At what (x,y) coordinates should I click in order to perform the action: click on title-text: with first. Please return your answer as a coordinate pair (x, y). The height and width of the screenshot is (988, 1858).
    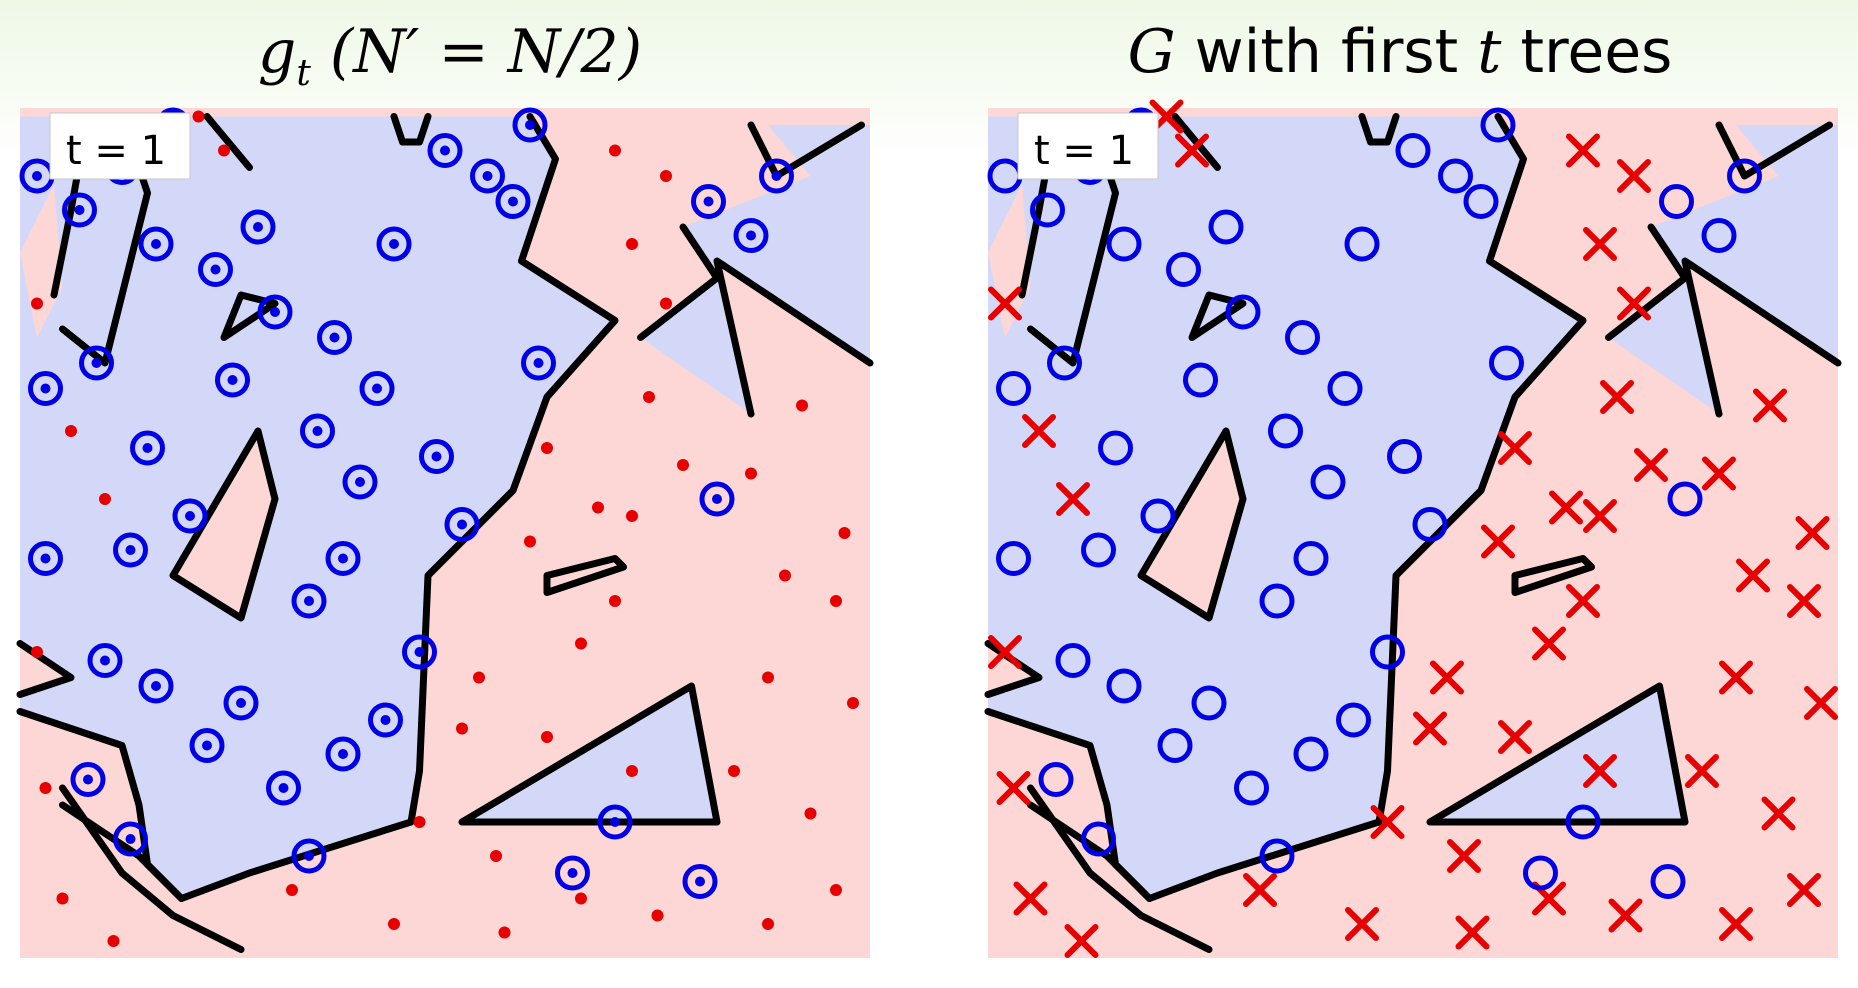
    Looking at the image, I should click on (1326, 52).